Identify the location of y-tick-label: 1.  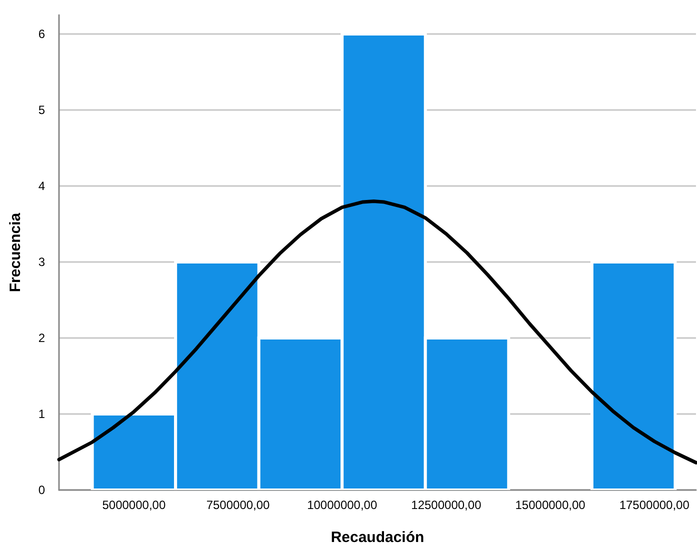
(42, 414).